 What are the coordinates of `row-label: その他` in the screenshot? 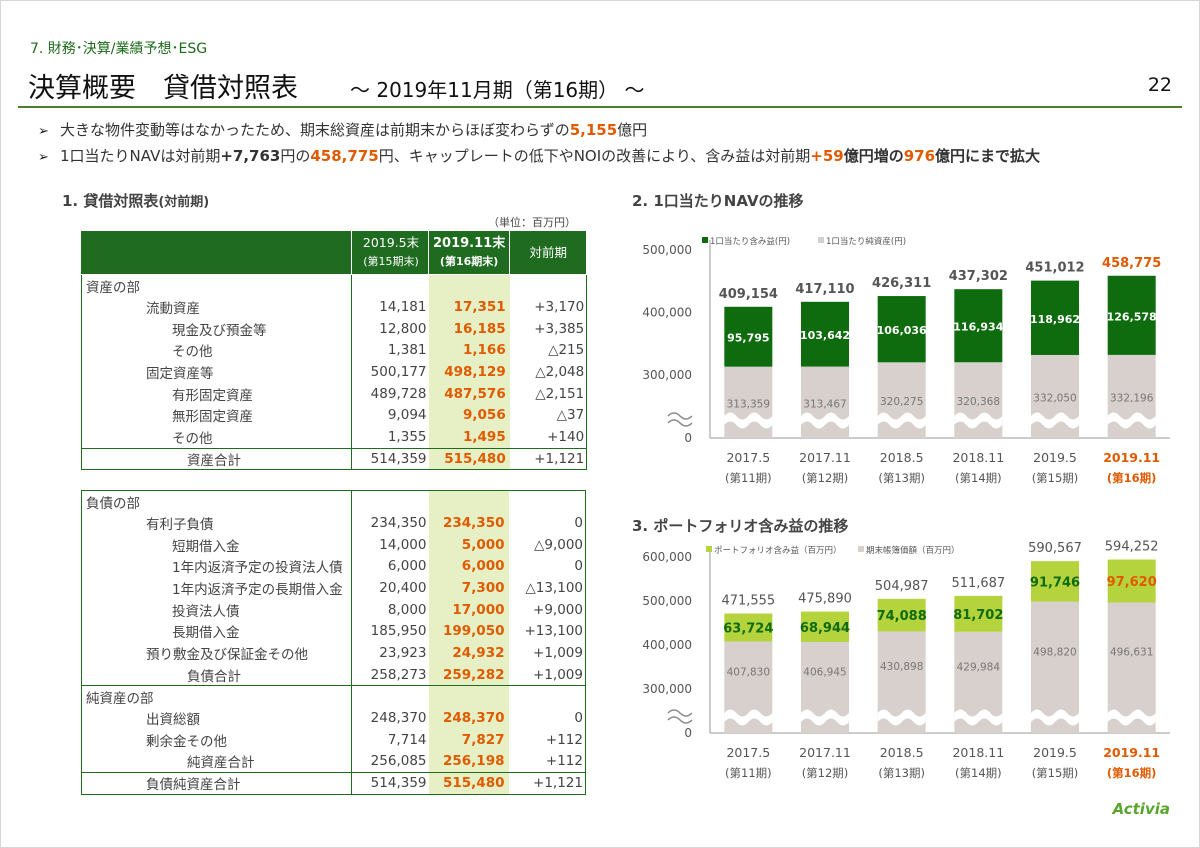 It's located at (216, 437).